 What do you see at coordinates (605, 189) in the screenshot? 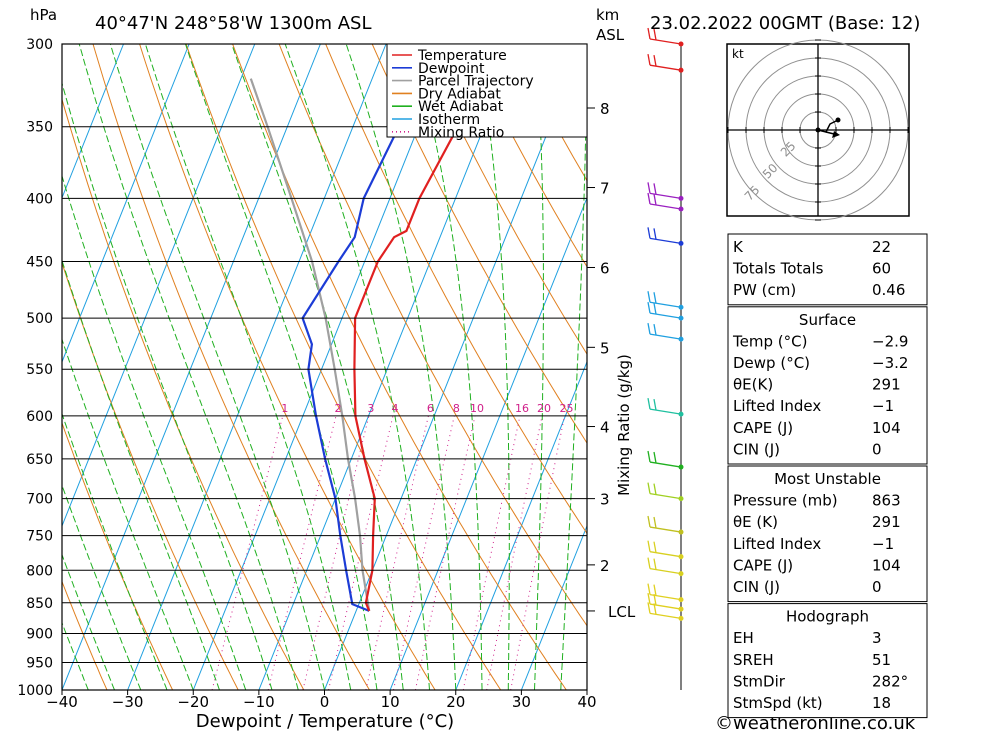
I see `km-label: 7` at bounding box center [605, 189].